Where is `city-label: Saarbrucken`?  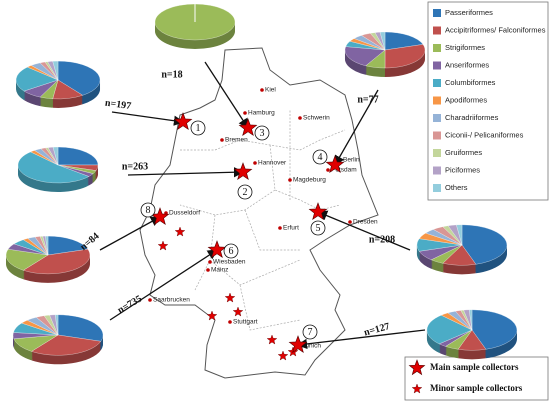
city-label: Saarbrucken is located at coordinates (171, 300).